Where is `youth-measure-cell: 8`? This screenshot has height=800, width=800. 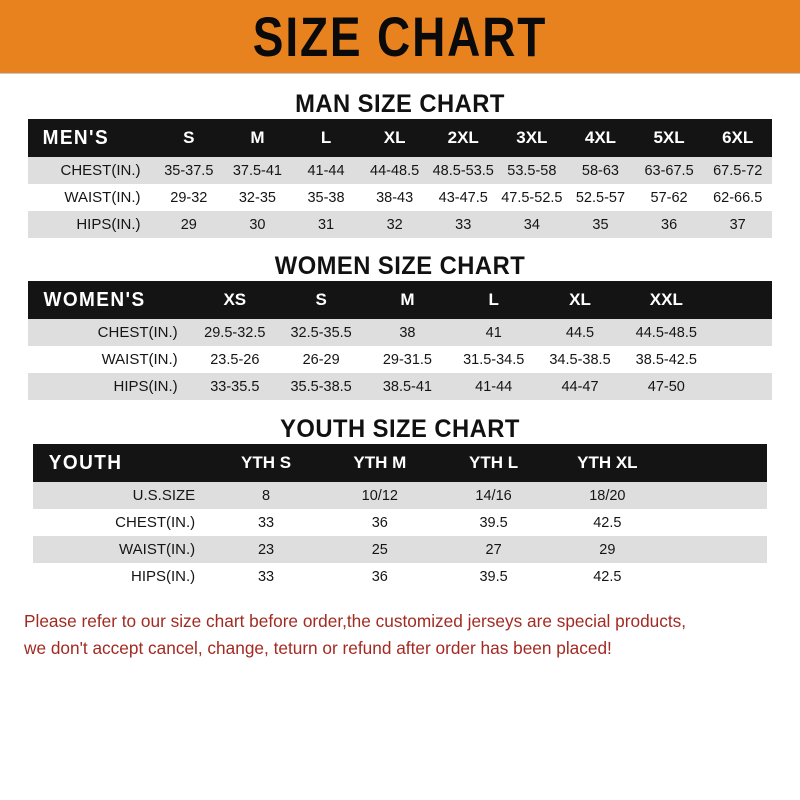
youth-measure-cell: 8 is located at coordinates (266, 495).